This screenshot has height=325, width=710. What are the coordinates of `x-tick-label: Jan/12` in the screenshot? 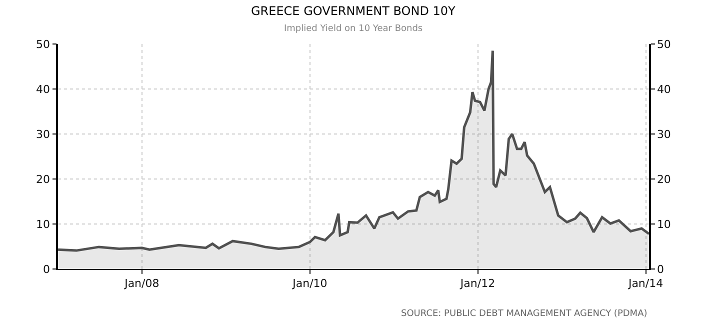 It's located at (477, 283).